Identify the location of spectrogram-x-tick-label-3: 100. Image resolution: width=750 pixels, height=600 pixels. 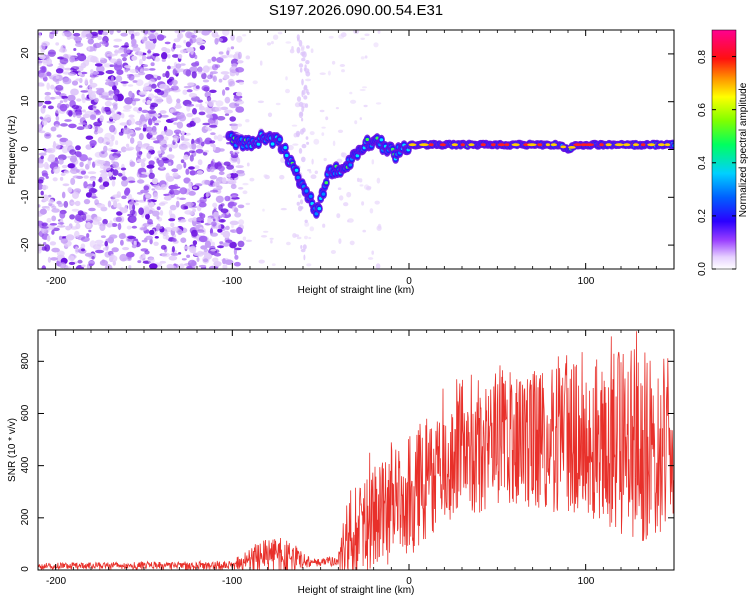
(586, 281).